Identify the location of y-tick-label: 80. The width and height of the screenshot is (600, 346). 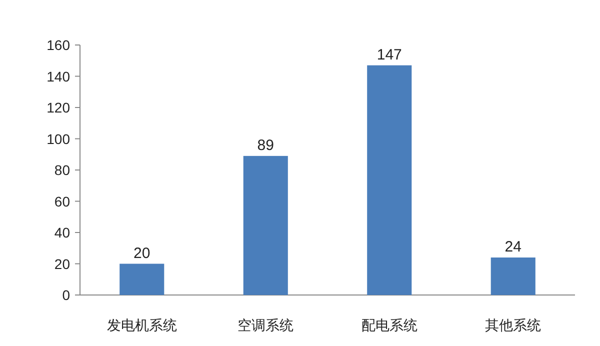
(62, 170).